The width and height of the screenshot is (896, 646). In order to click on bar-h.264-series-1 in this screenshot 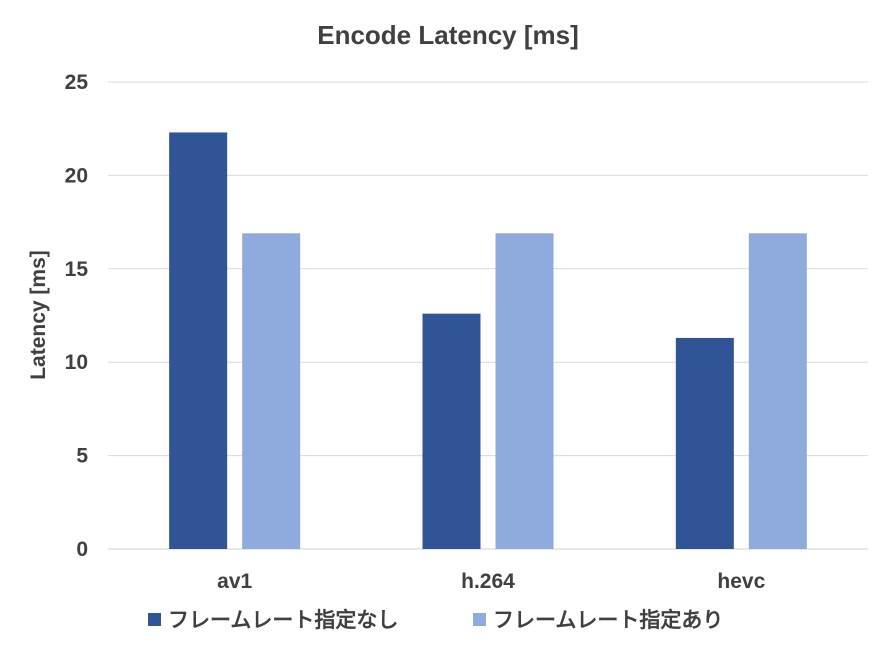, I will do `click(451, 431)`.